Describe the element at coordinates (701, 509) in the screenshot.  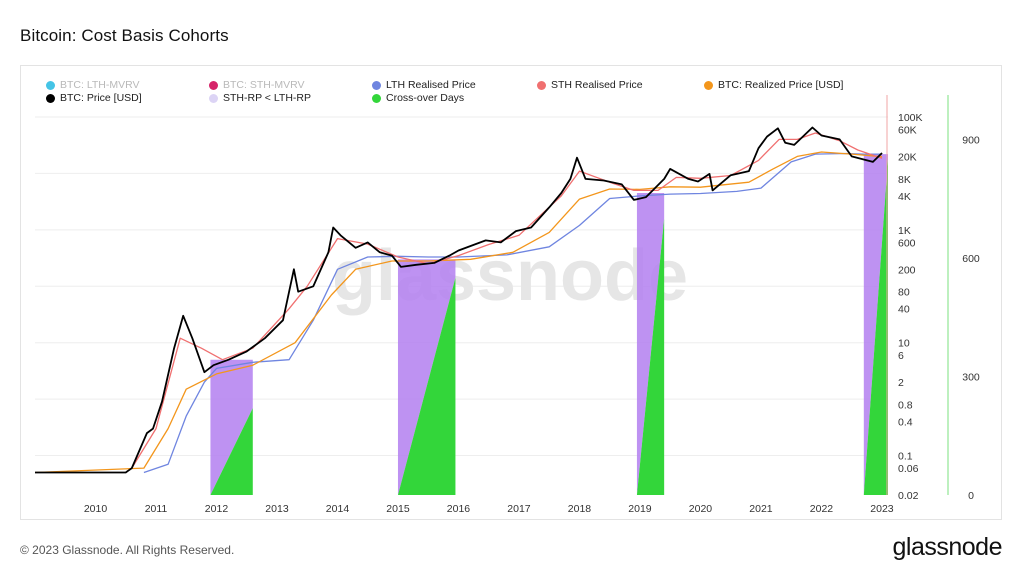
I see `x-tick-label: 2020` at that location.